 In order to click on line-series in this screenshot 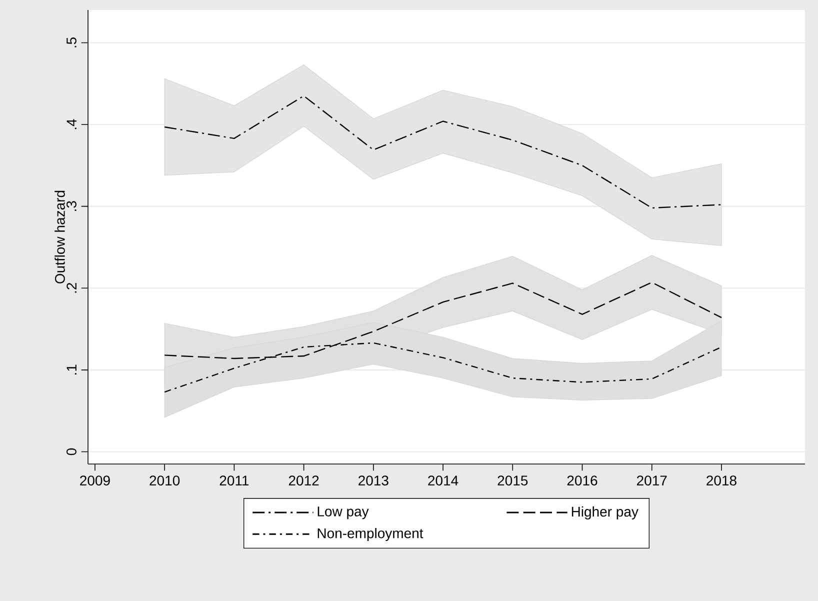, I will do `click(443, 152)`.